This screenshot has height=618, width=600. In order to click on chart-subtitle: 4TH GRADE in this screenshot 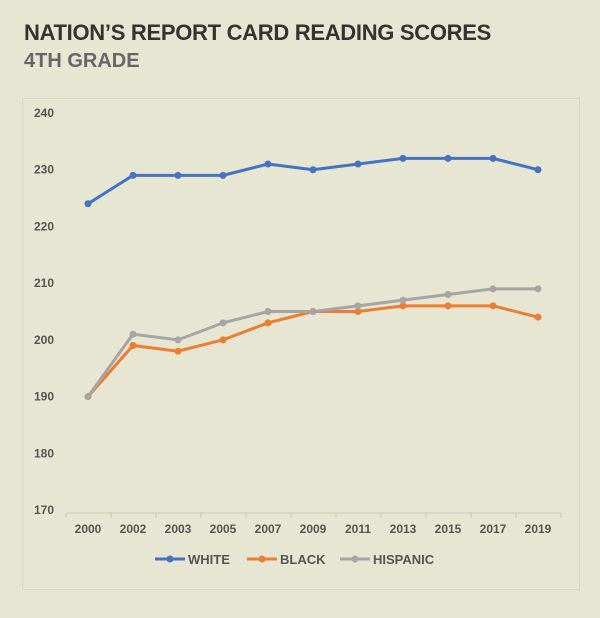, I will do `click(82, 61)`.